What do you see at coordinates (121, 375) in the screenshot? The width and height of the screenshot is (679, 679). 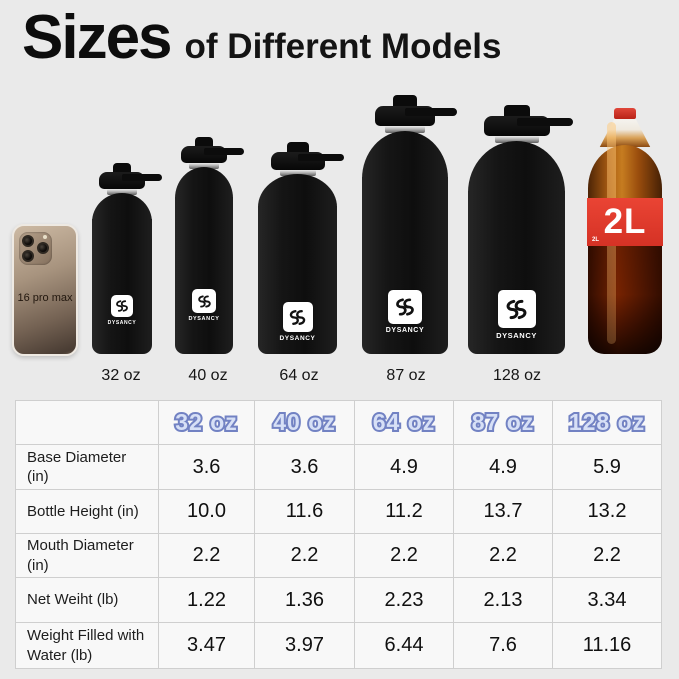 I see `caption-32oz: 32 oz` at bounding box center [121, 375].